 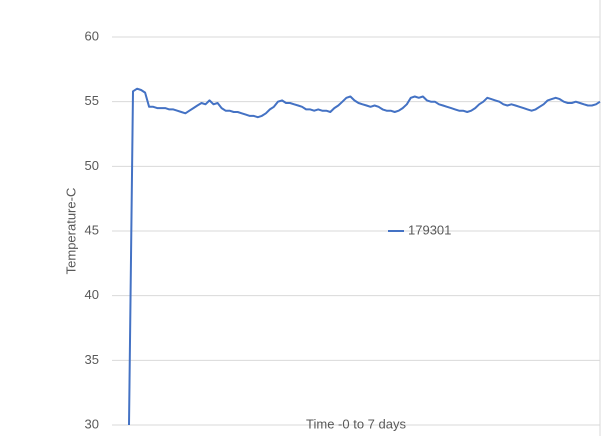 What do you see at coordinates (429, 229) in the screenshot?
I see `legend-label: 179301` at bounding box center [429, 229].